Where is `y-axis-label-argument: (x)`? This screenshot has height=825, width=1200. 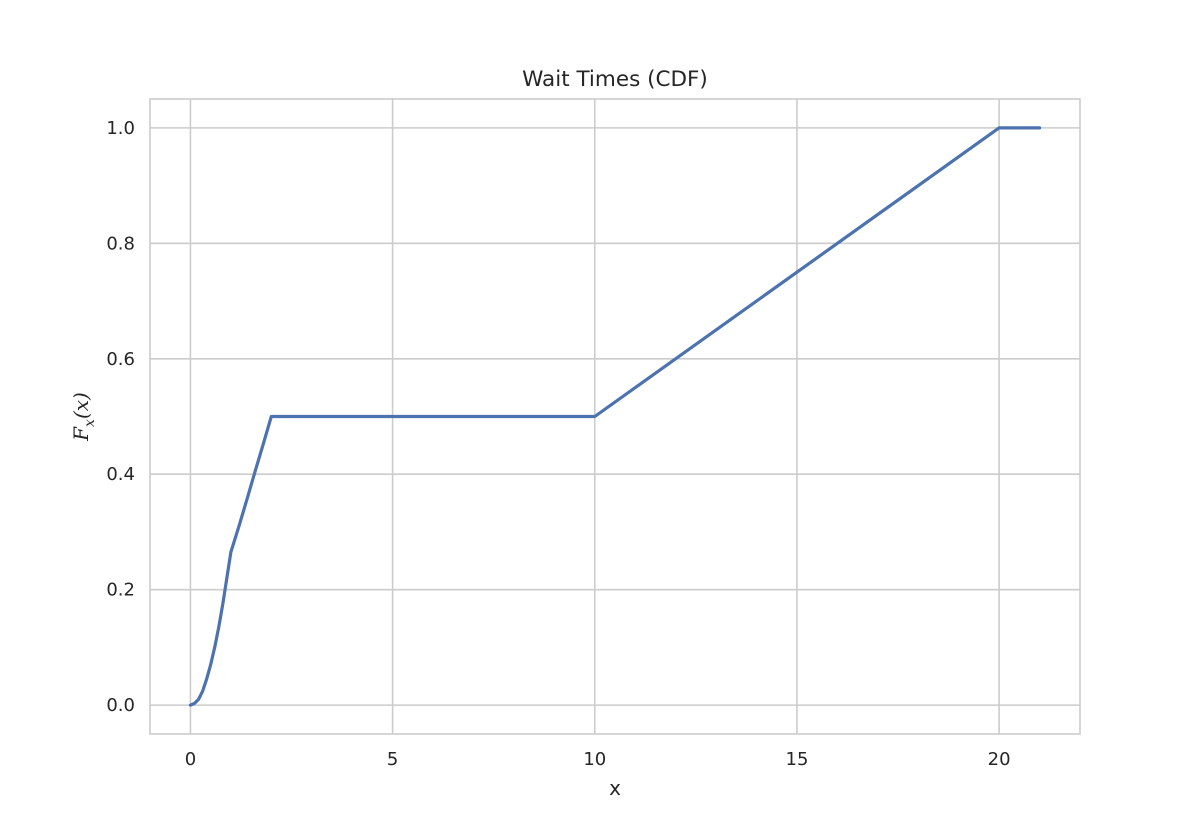 y-axis-label-argument: (x) is located at coordinates (81, 405).